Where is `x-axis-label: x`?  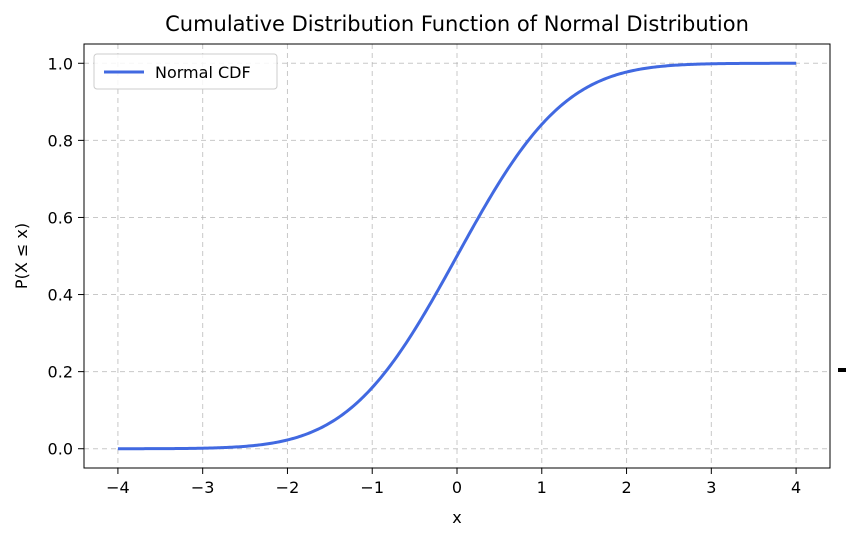 x-axis-label: x is located at coordinates (456, 517).